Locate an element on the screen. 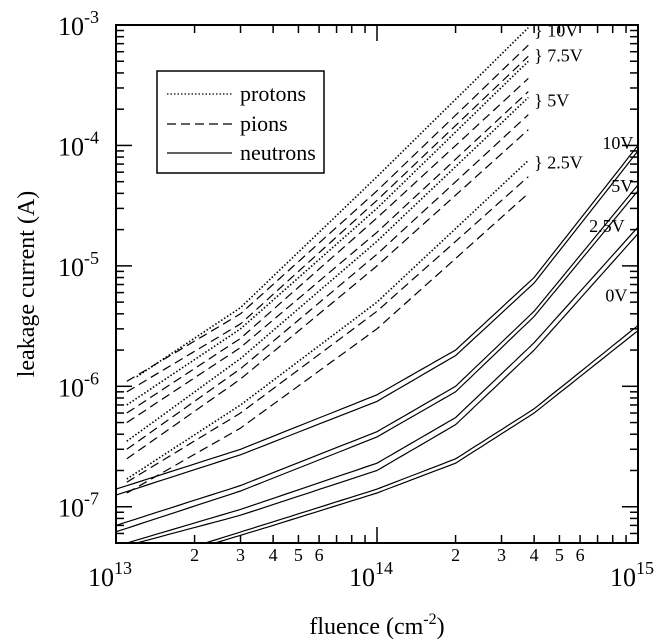 The image size is (664, 644). voltage-annotation: } 5V is located at coordinates (551, 101).